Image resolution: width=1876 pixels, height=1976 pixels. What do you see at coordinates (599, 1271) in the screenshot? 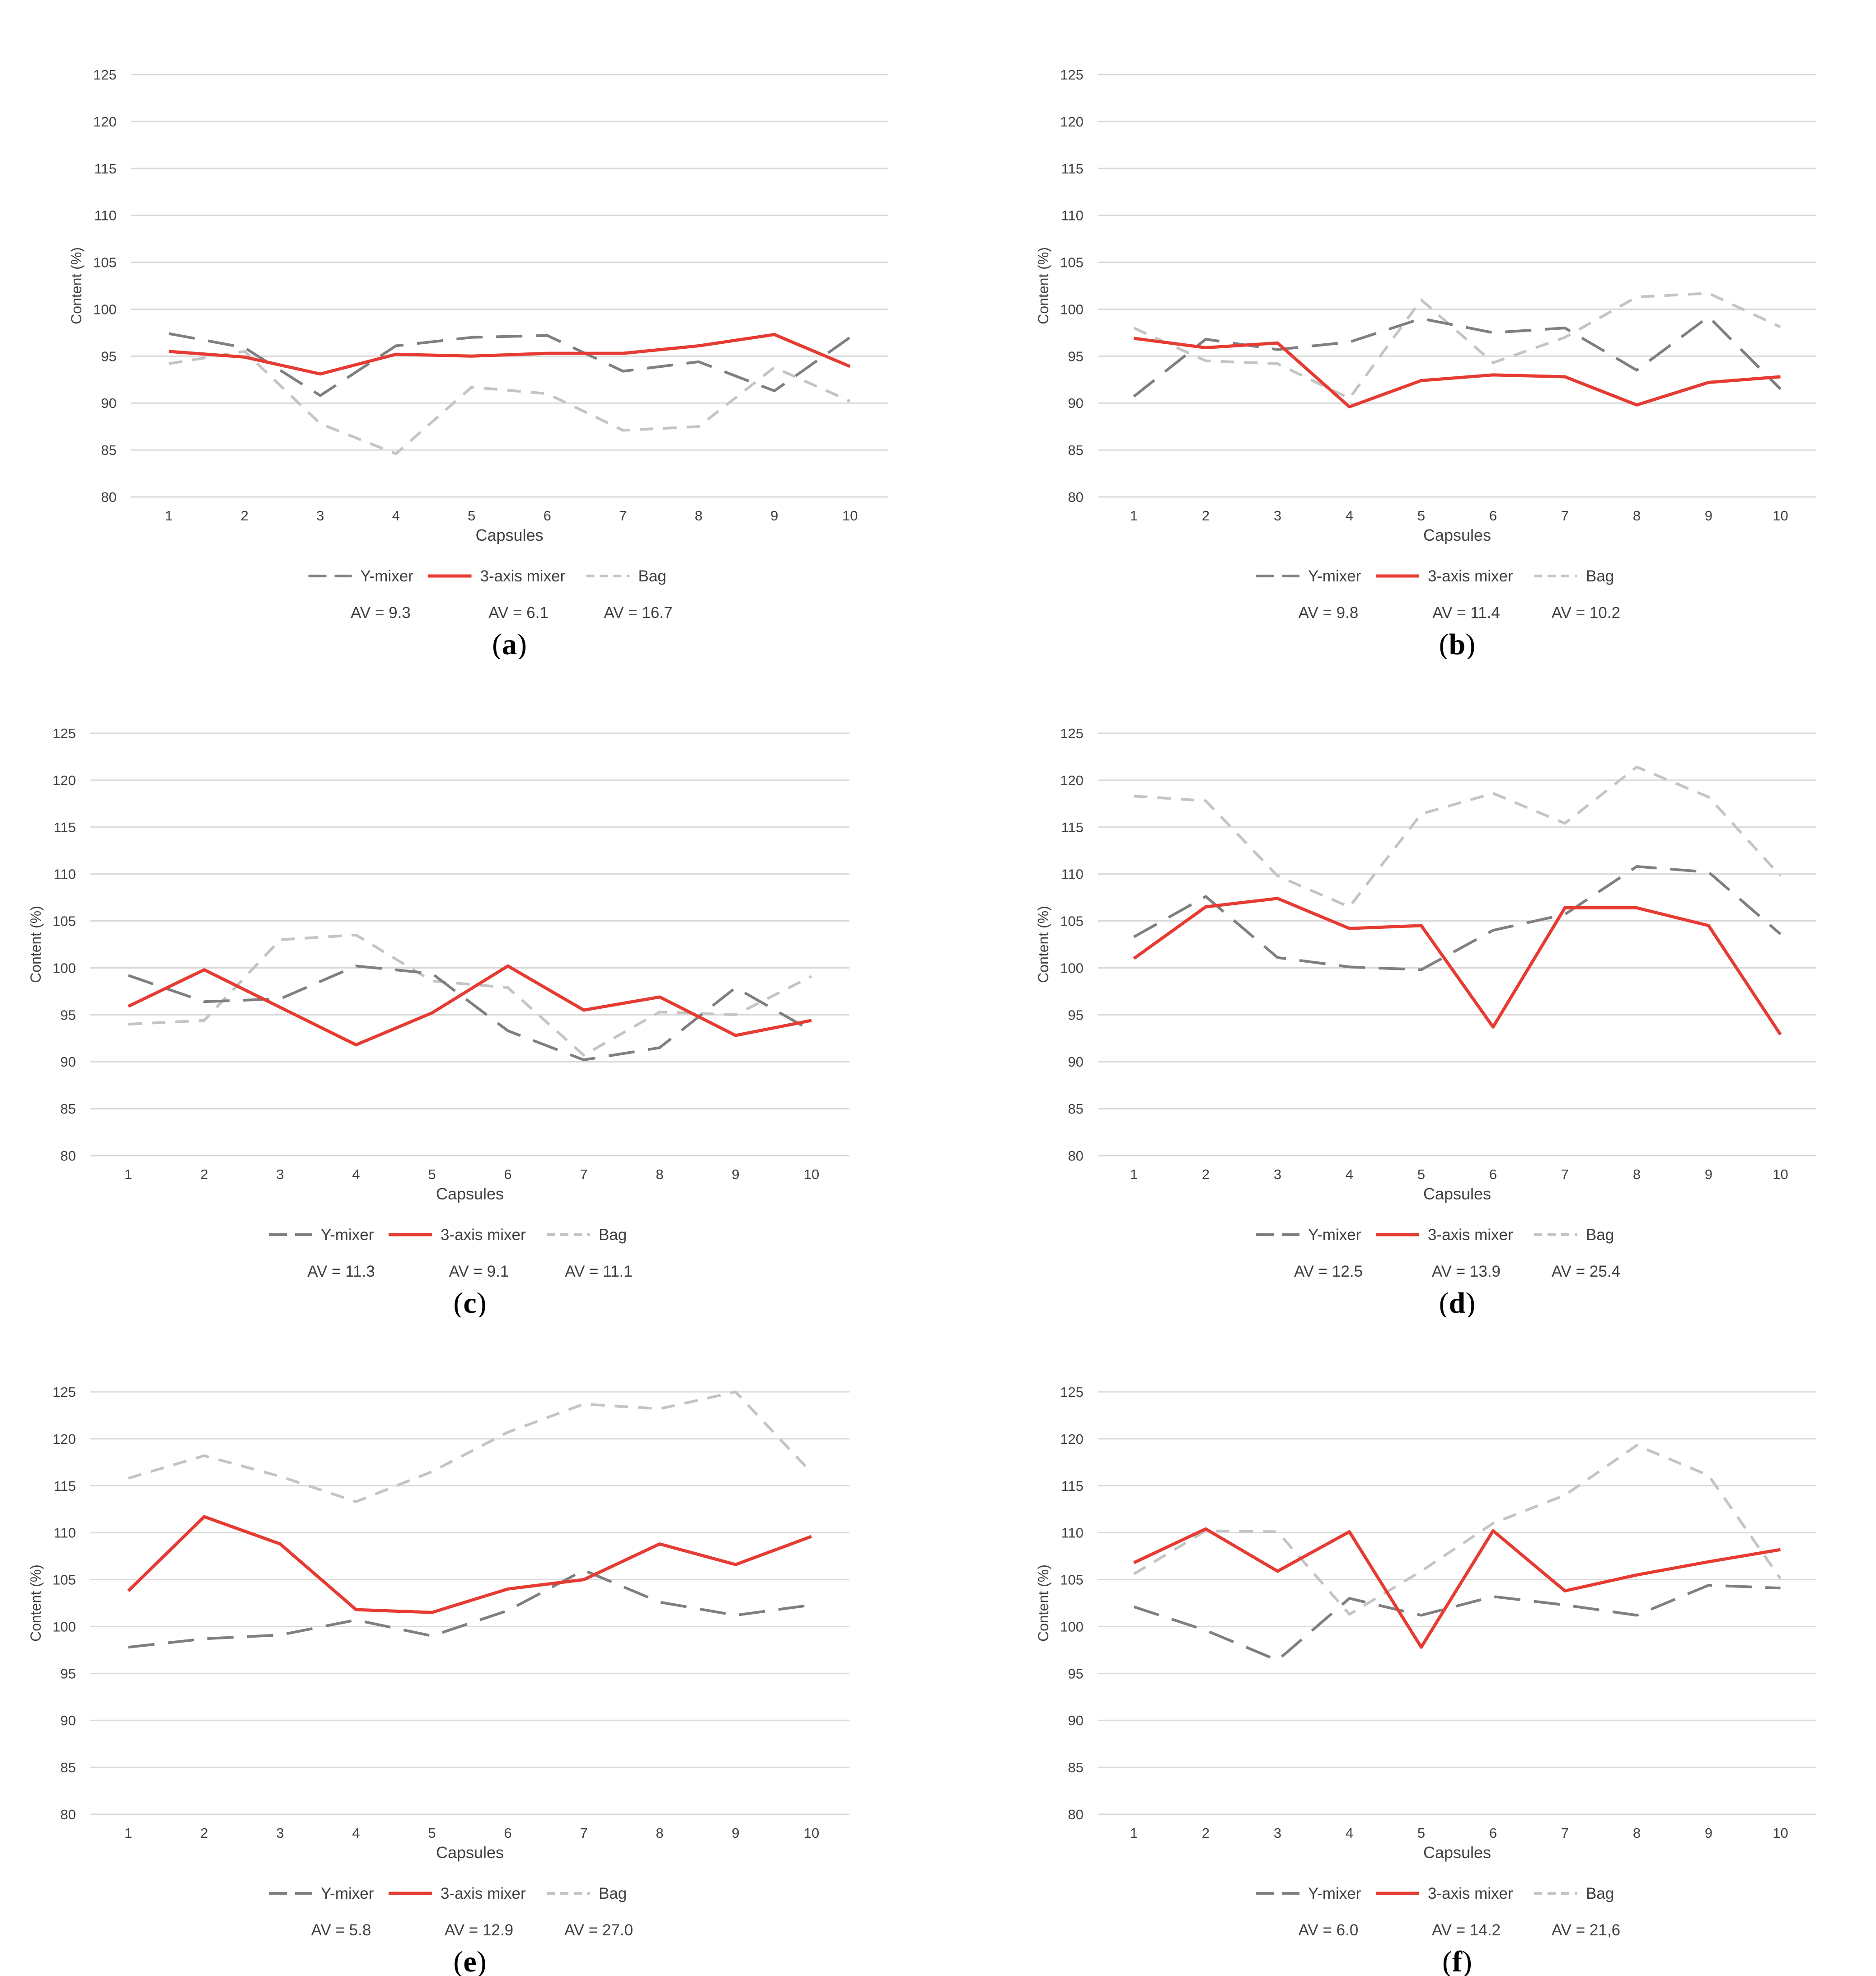
I see `av-value: AV = 11.1` at bounding box center [599, 1271].